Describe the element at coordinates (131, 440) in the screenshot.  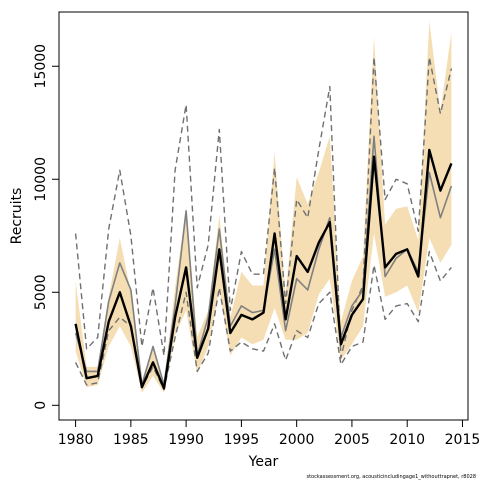
I see `x-tick-label: 1985` at that location.